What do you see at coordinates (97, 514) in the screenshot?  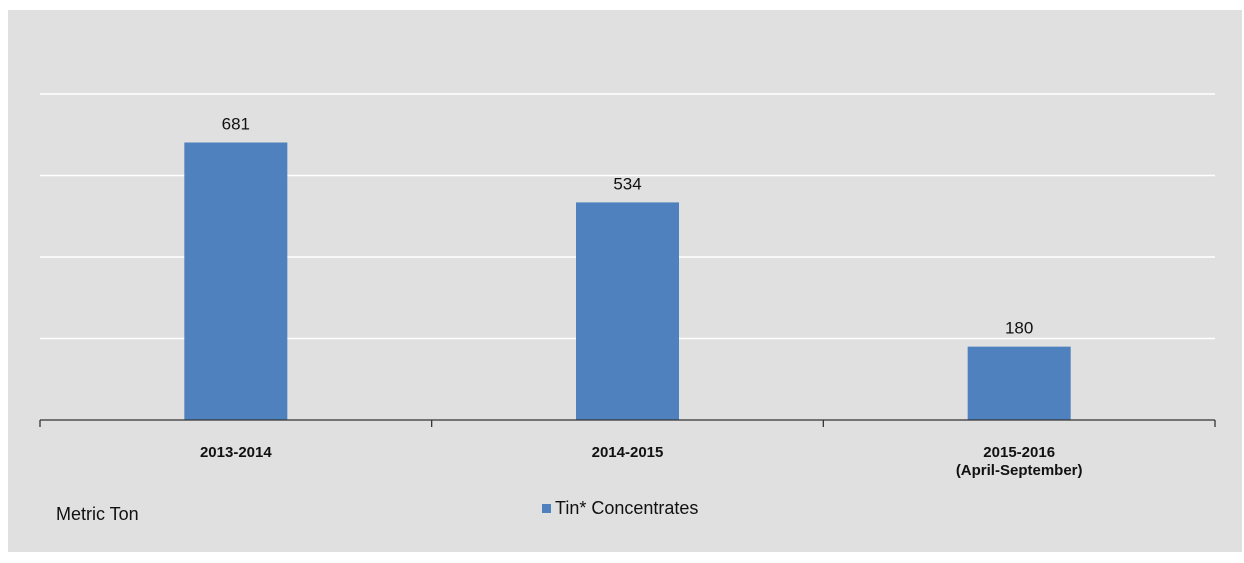 I see `y-axis-unit-label: Metric Ton` at bounding box center [97, 514].